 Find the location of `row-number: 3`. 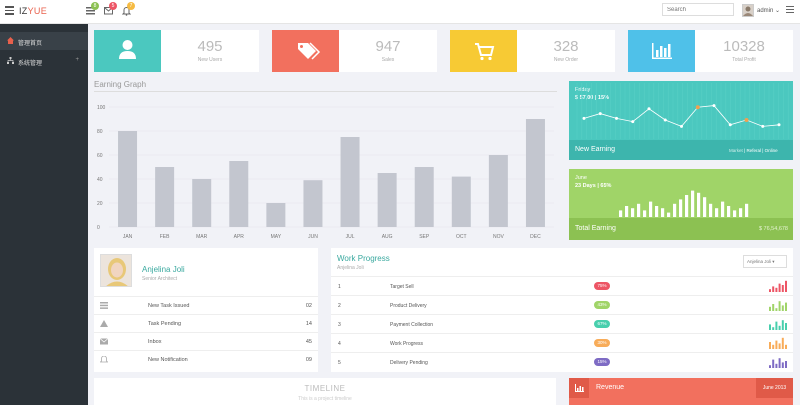

row-number: 3 is located at coordinates (339, 325).